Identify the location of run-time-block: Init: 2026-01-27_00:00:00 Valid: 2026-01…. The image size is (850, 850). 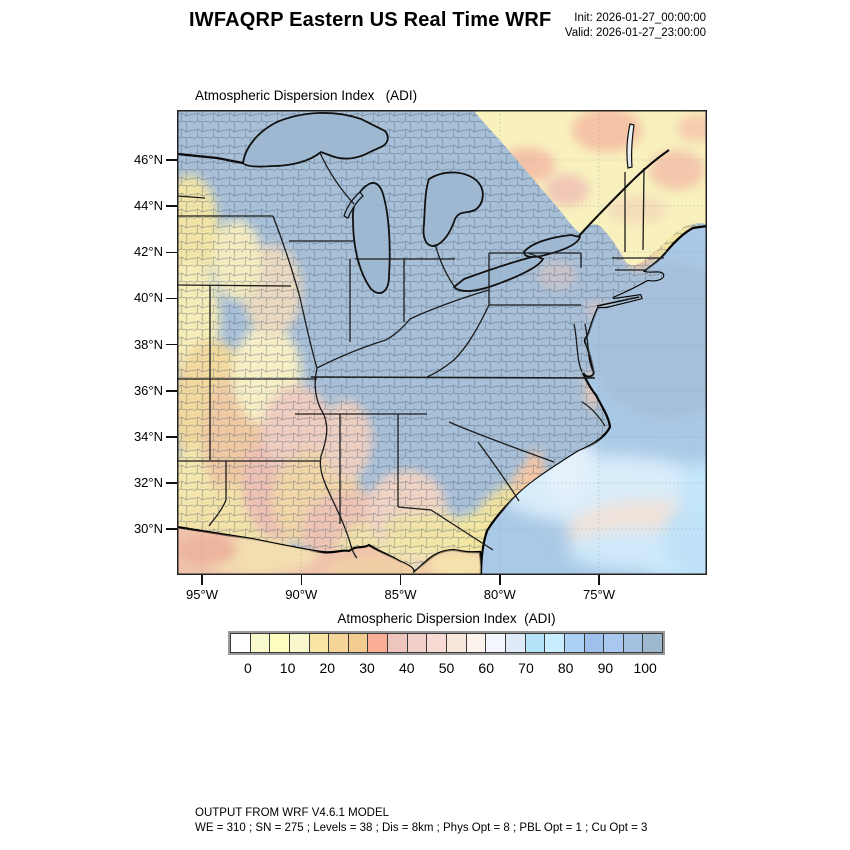
(626, 25).